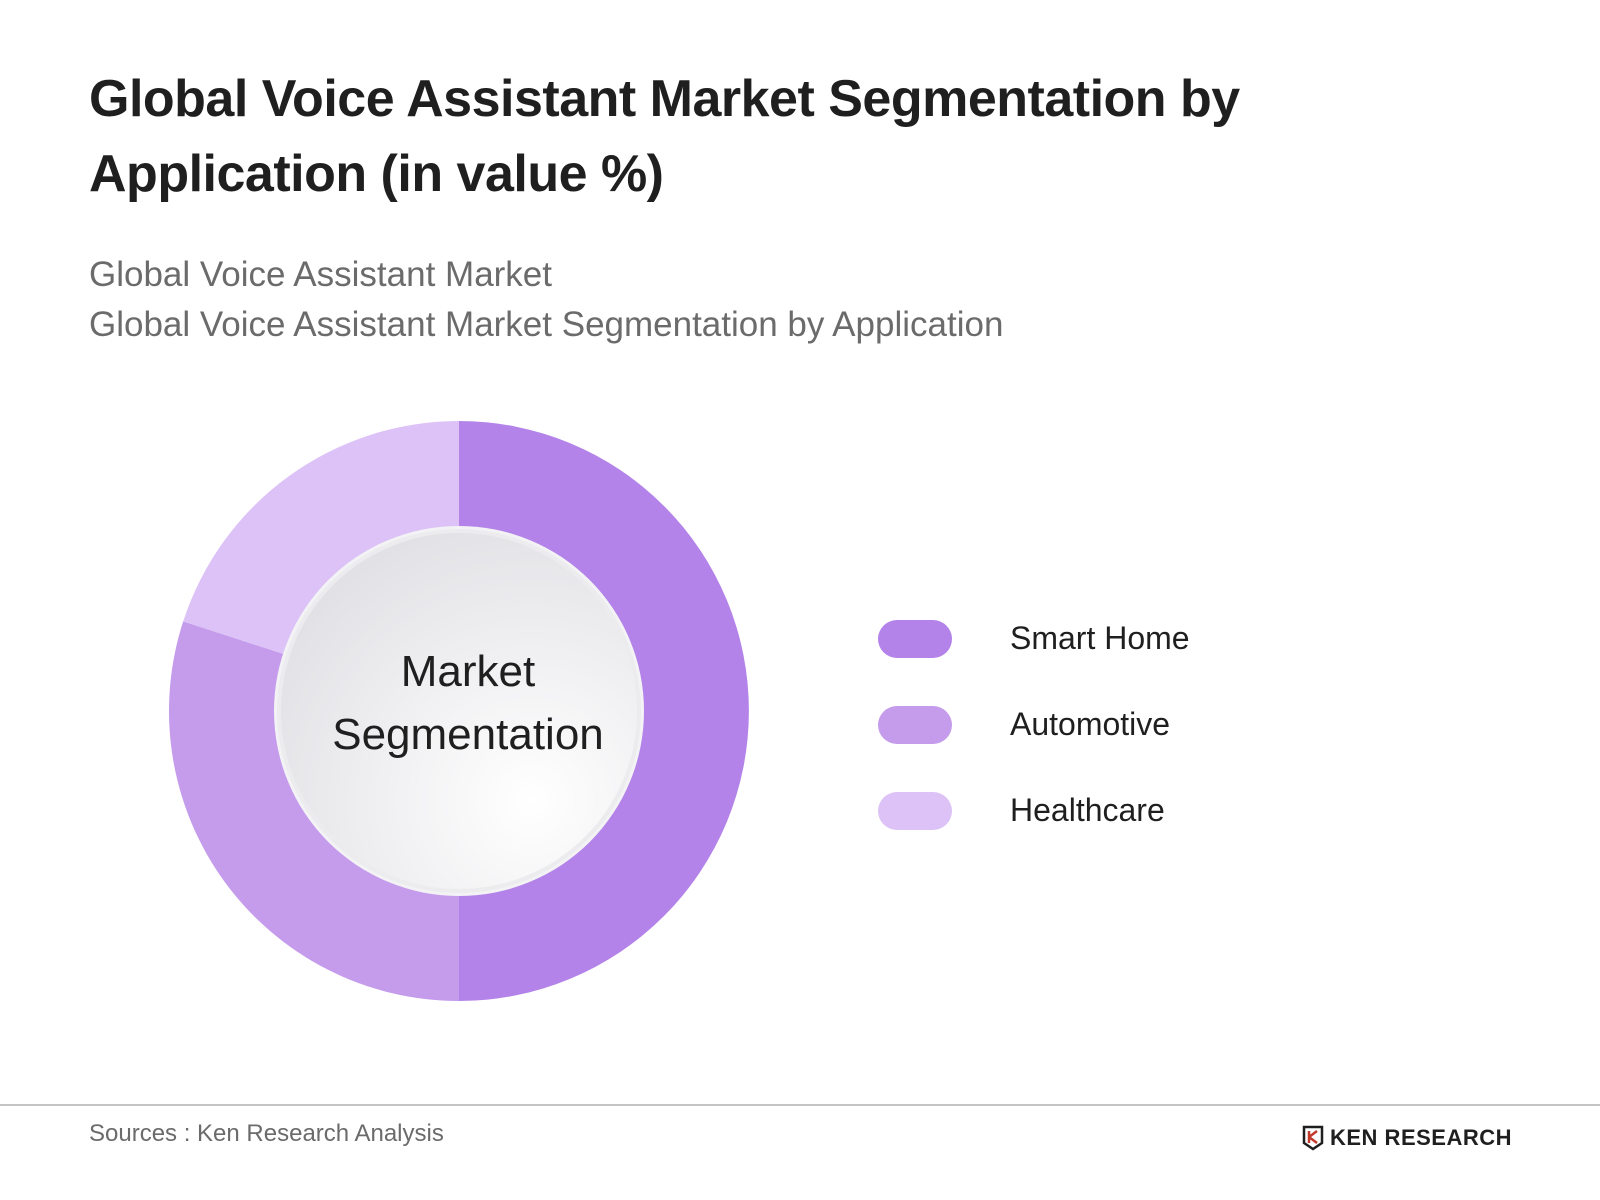 The width and height of the screenshot is (1600, 1200). I want to click on legend-swatch-healthcare, so click(915, 811).